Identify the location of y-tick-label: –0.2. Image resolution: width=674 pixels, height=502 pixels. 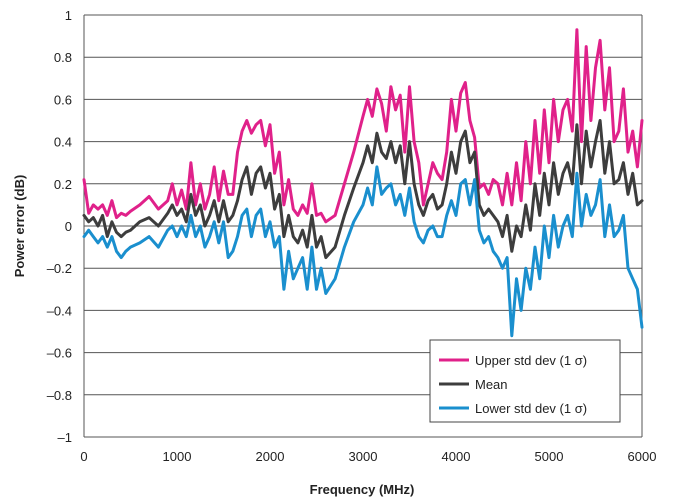
(59, 268).